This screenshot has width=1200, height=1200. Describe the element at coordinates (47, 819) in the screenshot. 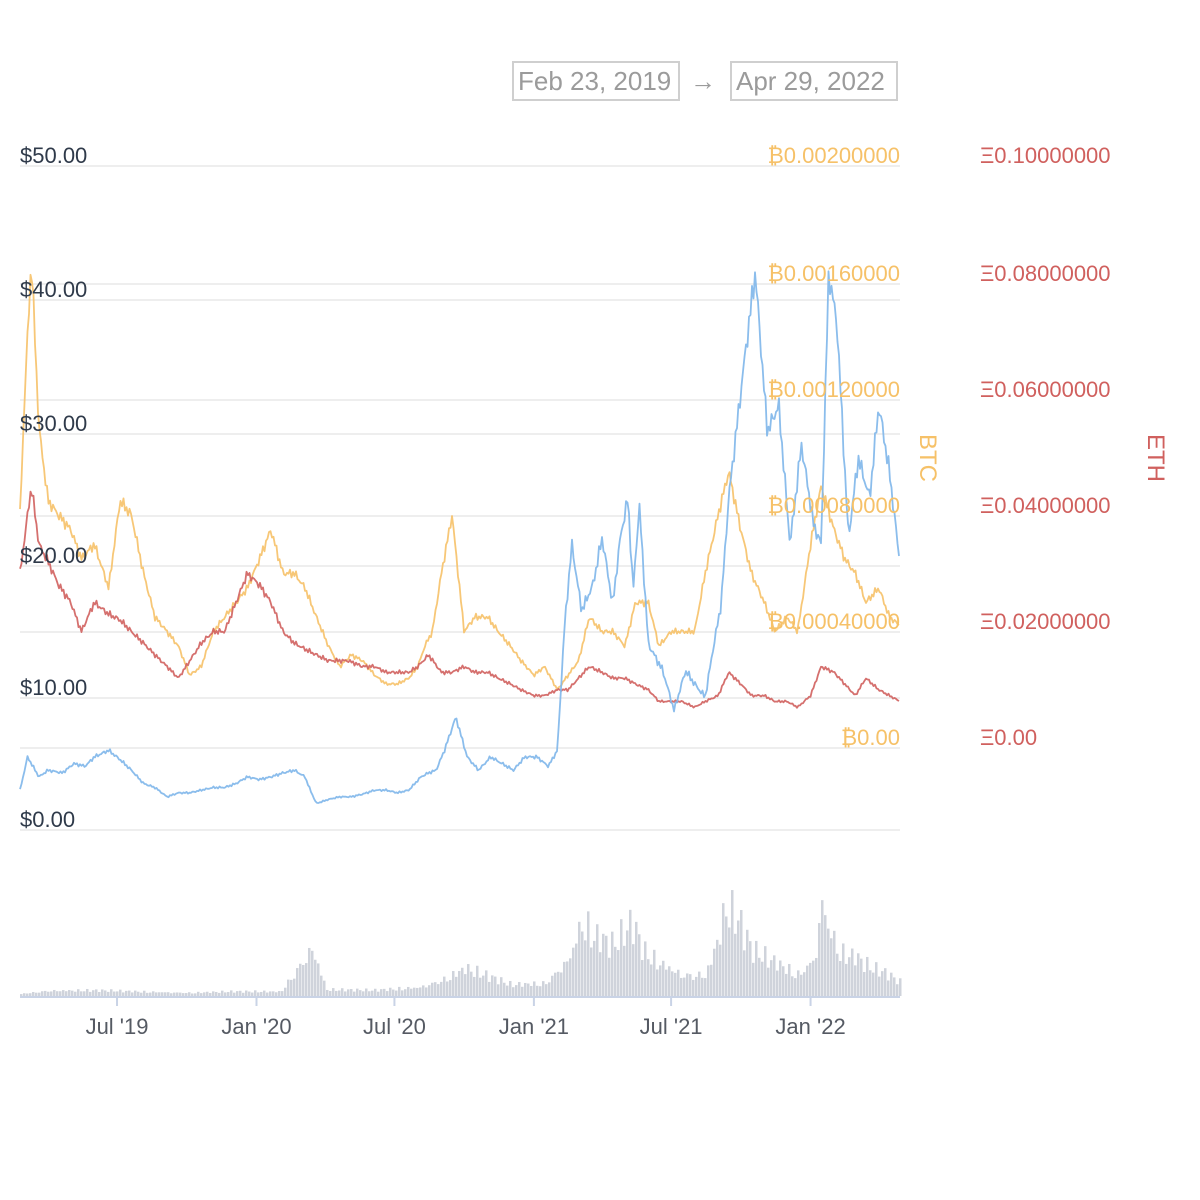

I see `usd-tick-label: $0.00` at that location.